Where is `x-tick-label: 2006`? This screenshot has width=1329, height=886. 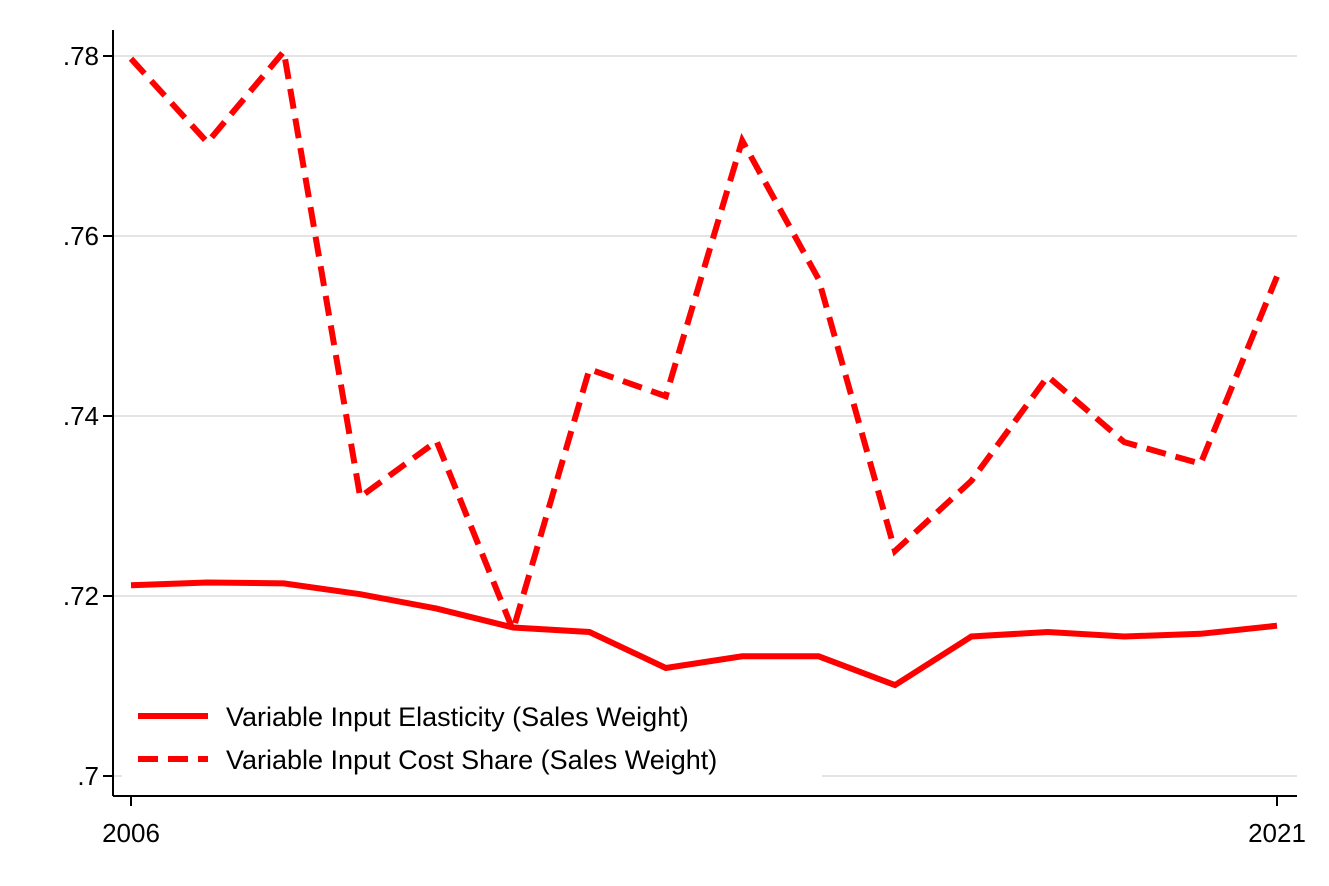
x-tick-label: 2006 is located at coordinates (131, 833).